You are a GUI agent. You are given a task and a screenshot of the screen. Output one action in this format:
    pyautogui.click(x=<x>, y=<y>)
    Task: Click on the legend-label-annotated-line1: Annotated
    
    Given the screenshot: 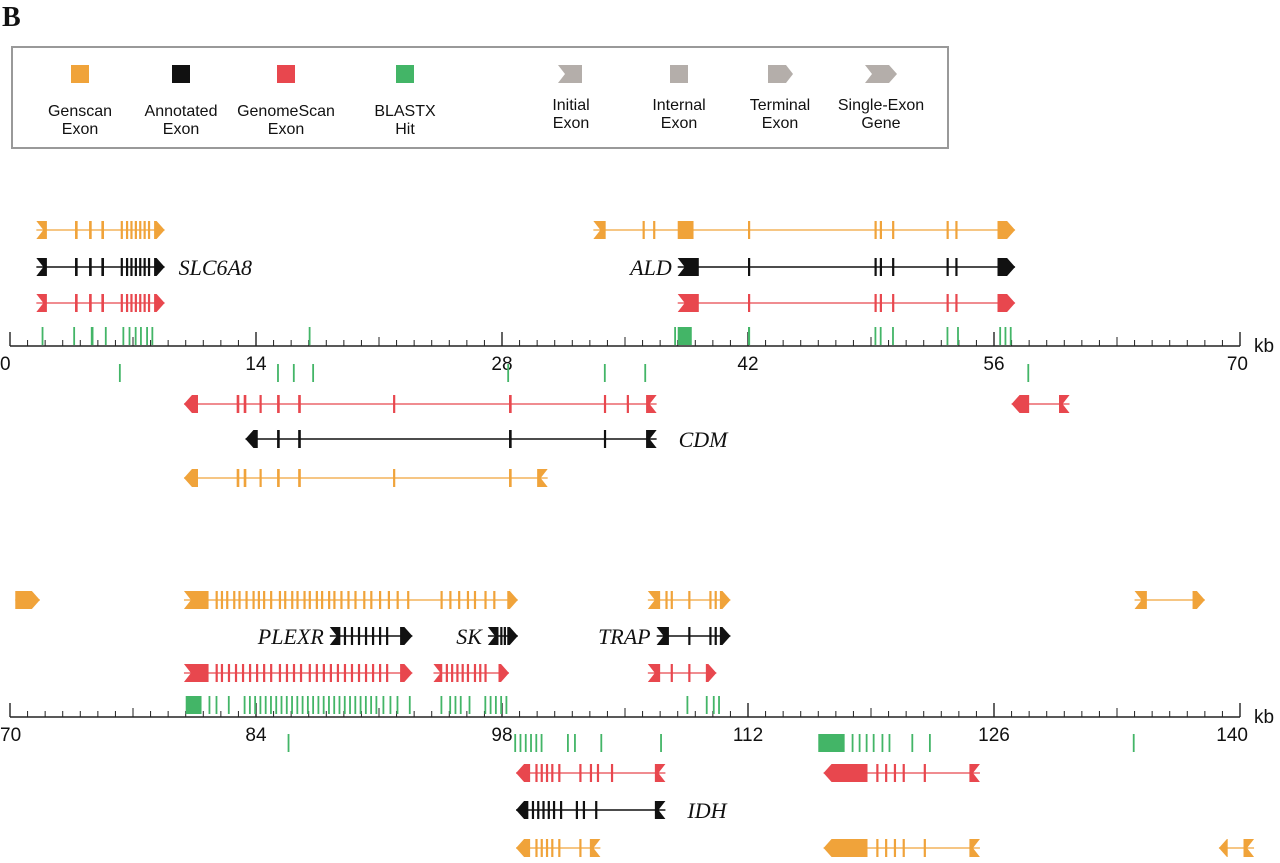 What is the action you would take?
    pyautogui.click(x=181, y=111)
    